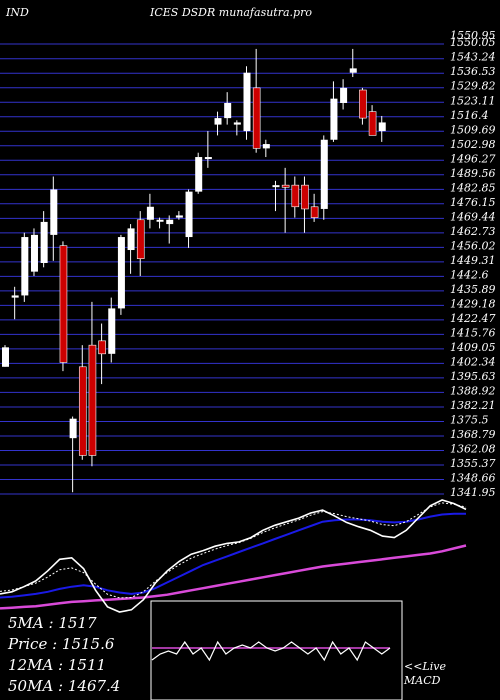  What do you see at coordinates (473, 448) in the screenshot?
I see `y-tick-label: 1362.08` at bounding box center [473, 448].